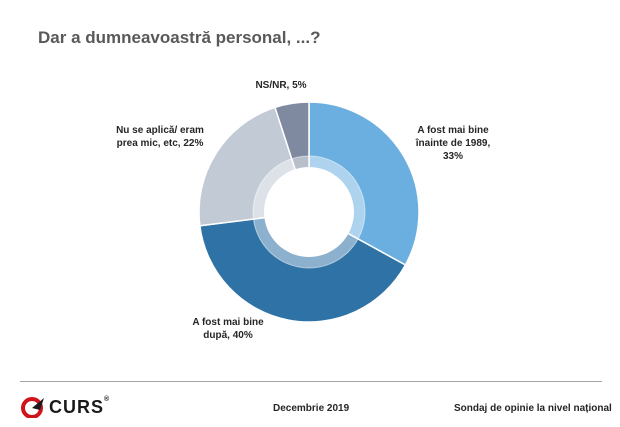  What do you see at coordinates (32, 407) in the screenshot?
I see `curs-logo-icon` at bounding box center [32, 407].